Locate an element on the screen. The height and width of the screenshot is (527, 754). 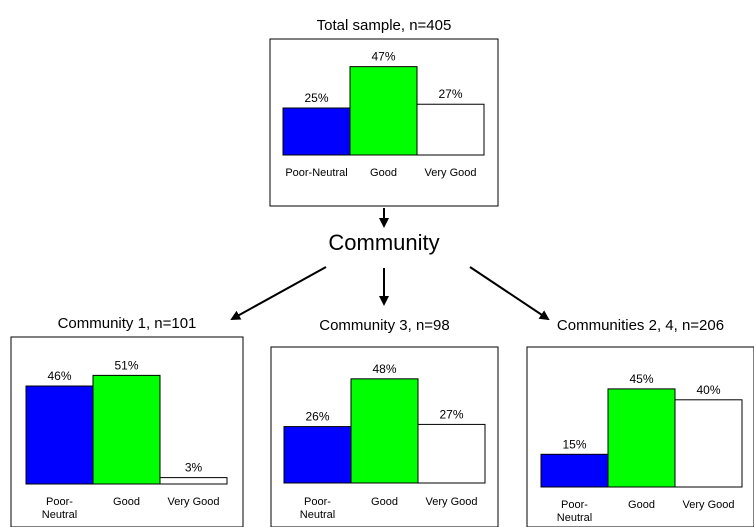
total-sample-category-label: Poor-Neutral is located at coordinates (316, 173).